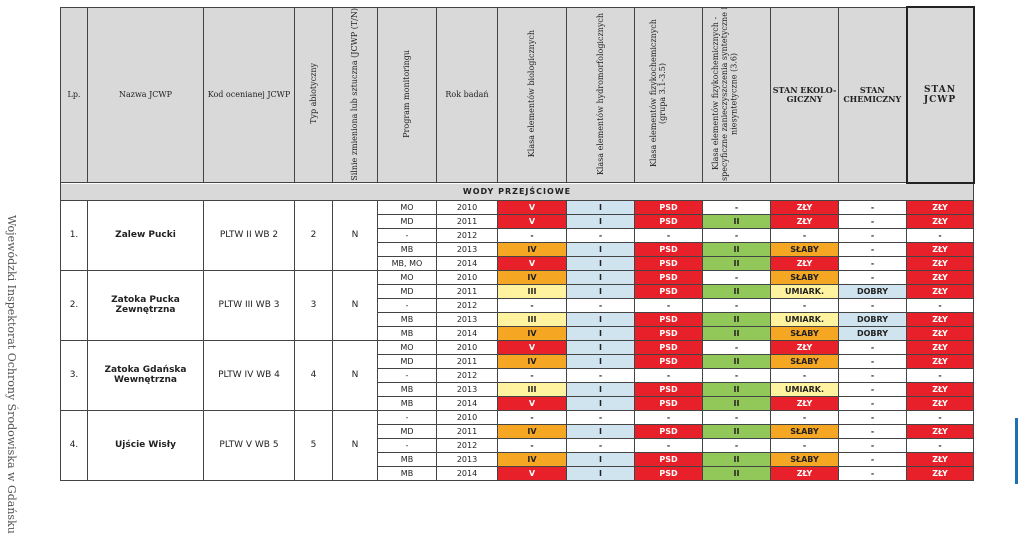  What do you see at coordinates (532, 95) in the screenshot?
I see `header-klasa-bio: Klasa elementów biologicznych` at bounding box center [532, 95].